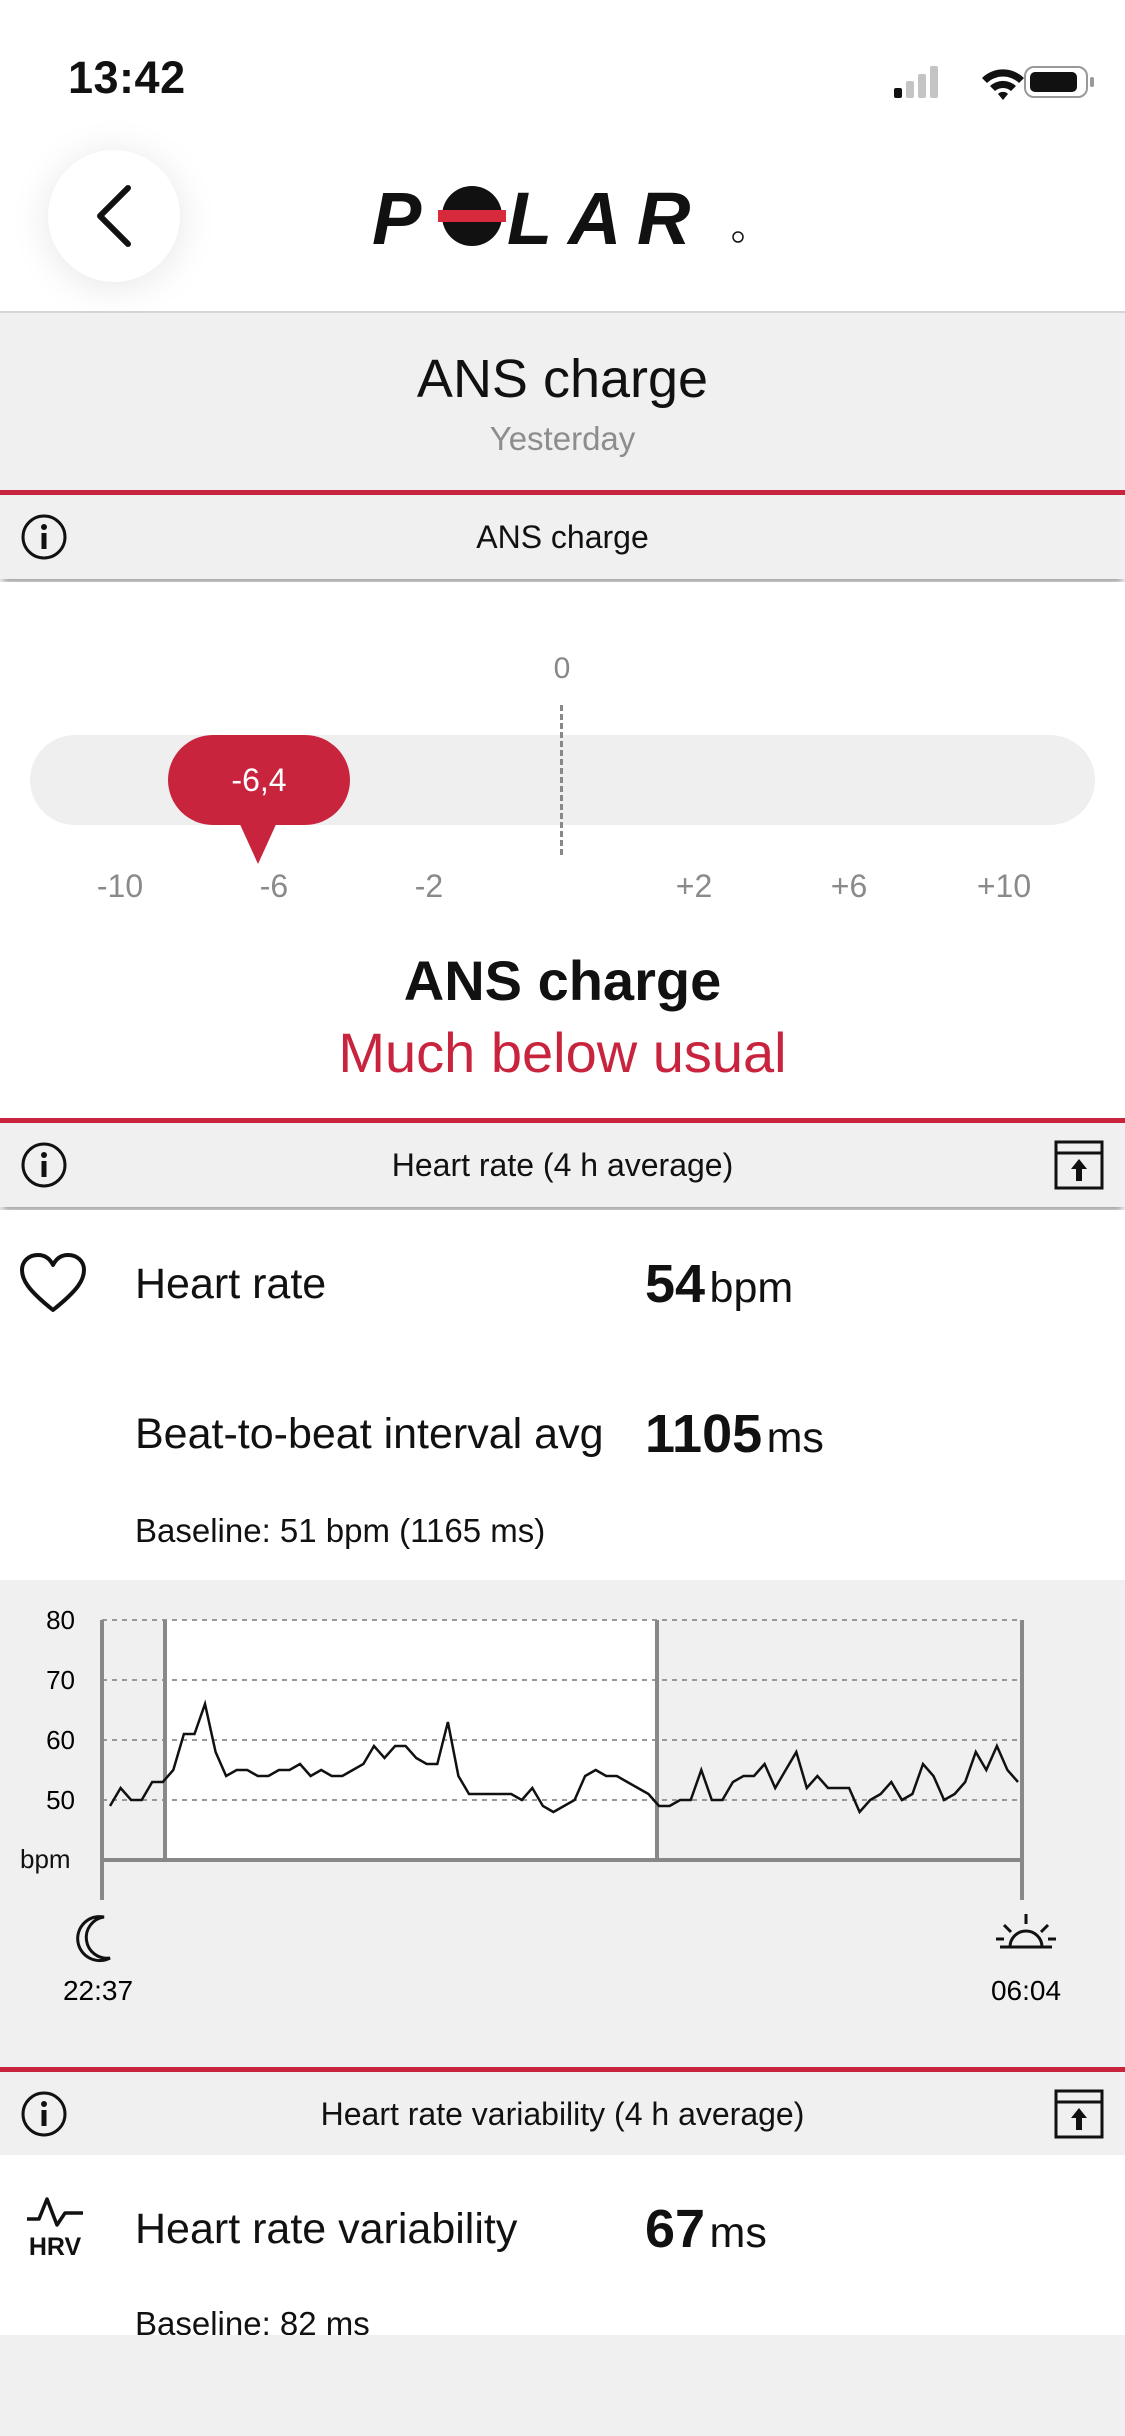  What do you see at coordinates (916, 82) in the screenshot?
I see `signal-icon` at bounding box center [916, 82].